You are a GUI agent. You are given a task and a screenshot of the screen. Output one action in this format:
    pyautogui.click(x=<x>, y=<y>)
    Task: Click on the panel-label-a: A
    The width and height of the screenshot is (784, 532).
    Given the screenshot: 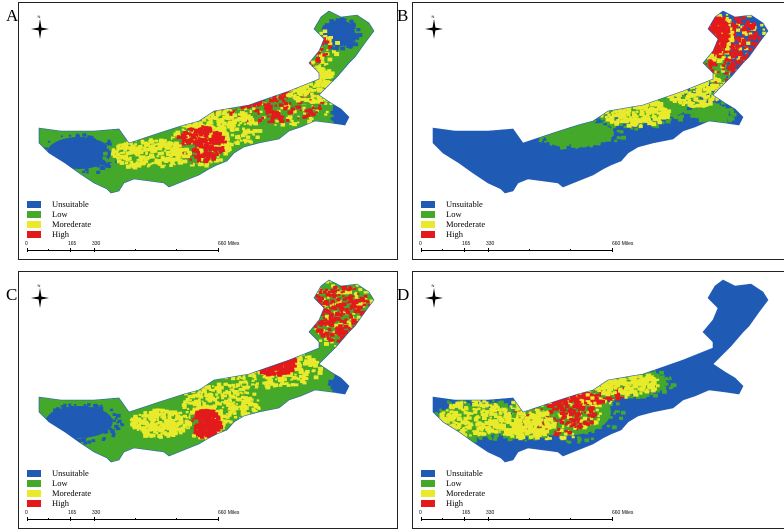 What is the action you would take?
    pyautogui.click(x=12, y=15)
    